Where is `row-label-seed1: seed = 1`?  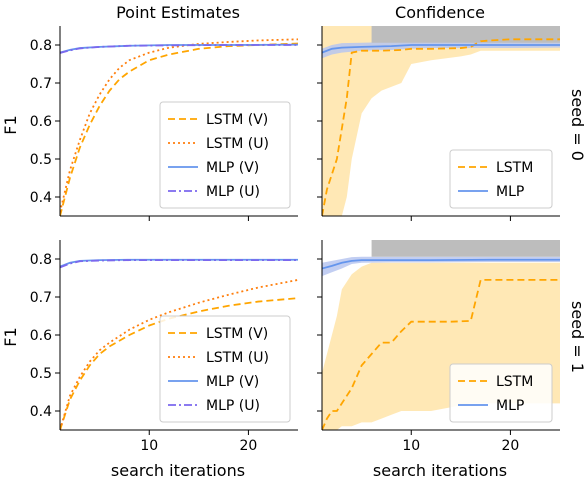 row-label-seed1: seed = 1 is located at coordinates (577, 337).